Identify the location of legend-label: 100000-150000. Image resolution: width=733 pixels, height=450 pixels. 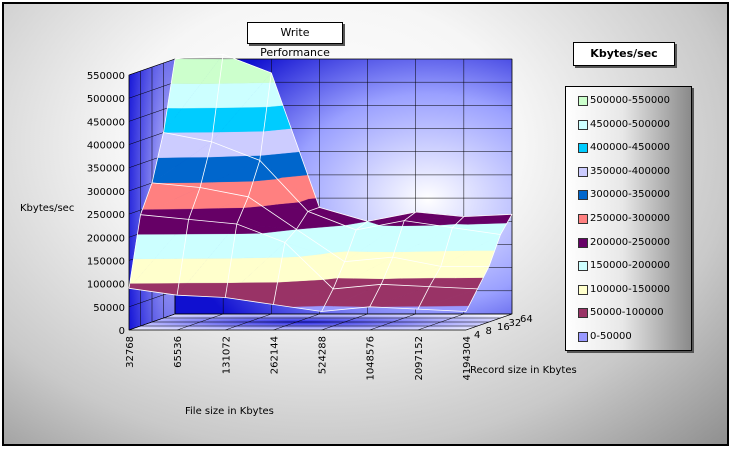
(630, 289).